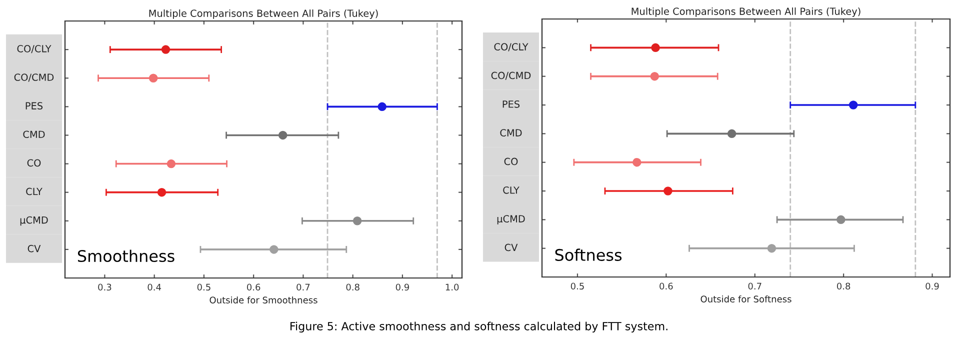 Image resolution: width=958 pixels, height=339 pixels. I want to click on annotation: Softness, so click(588, 255).